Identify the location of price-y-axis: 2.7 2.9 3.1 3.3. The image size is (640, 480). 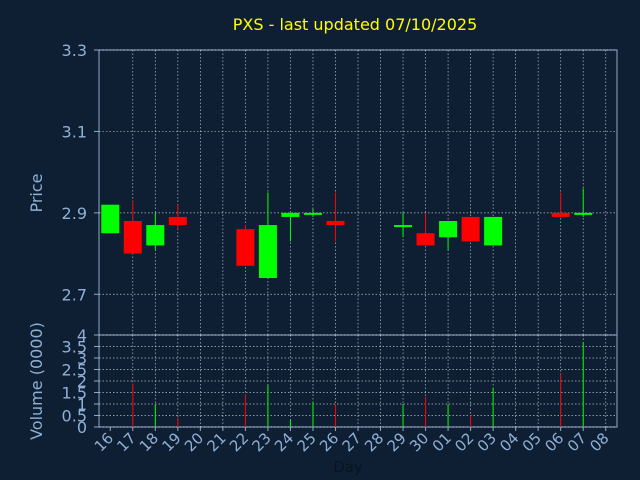
(80, 172).